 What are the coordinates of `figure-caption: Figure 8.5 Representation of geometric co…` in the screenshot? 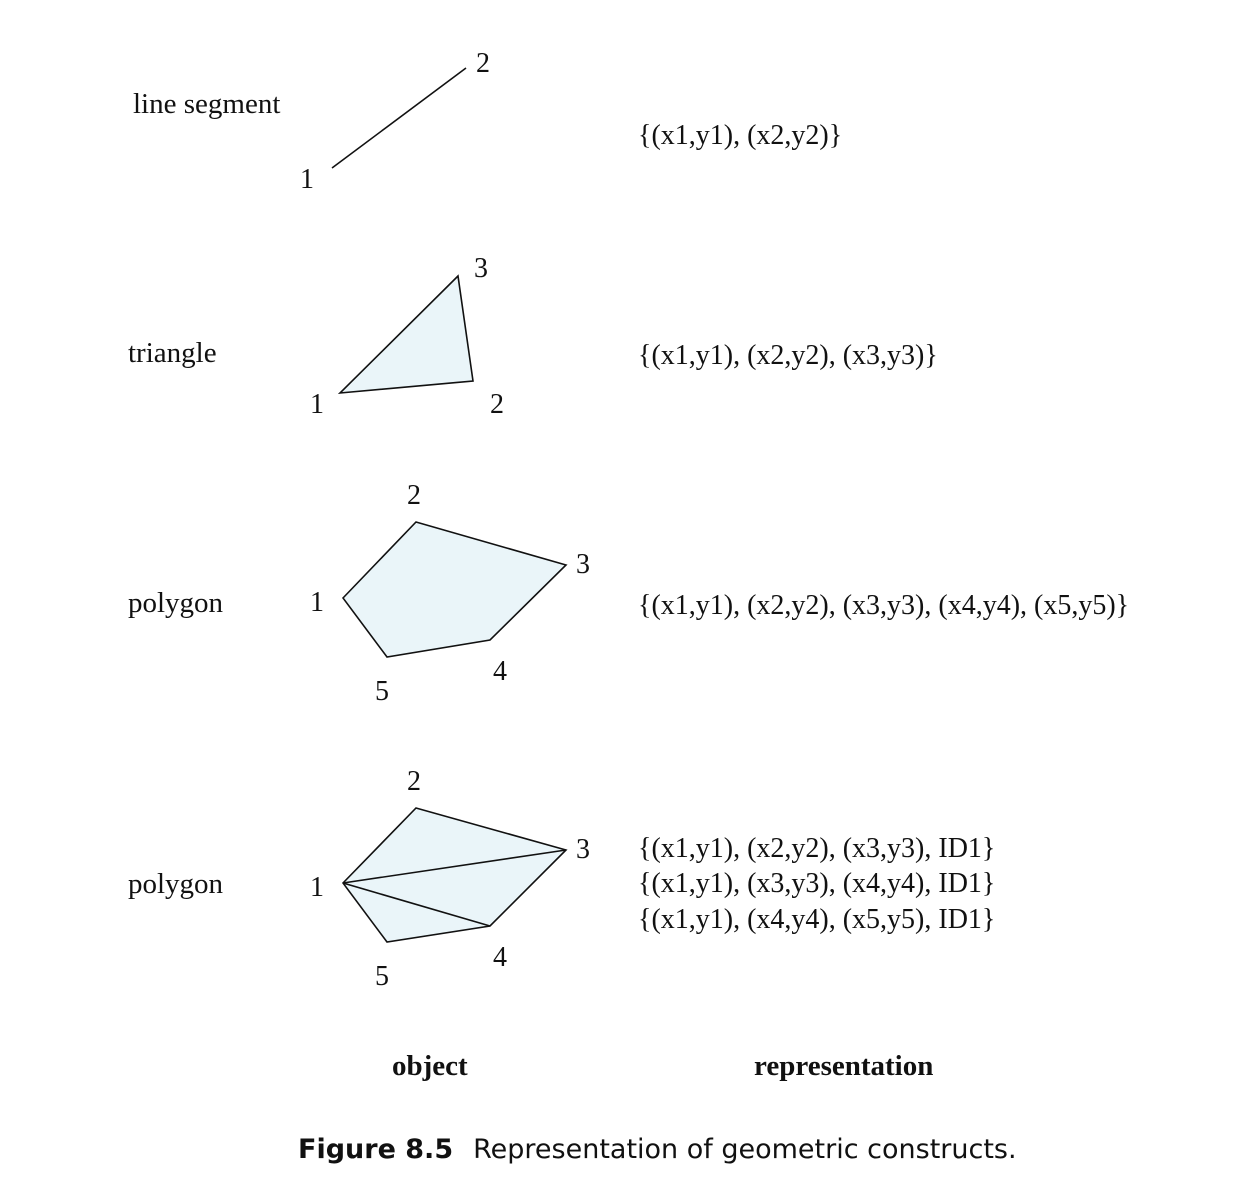 It's located at (657, 1149).